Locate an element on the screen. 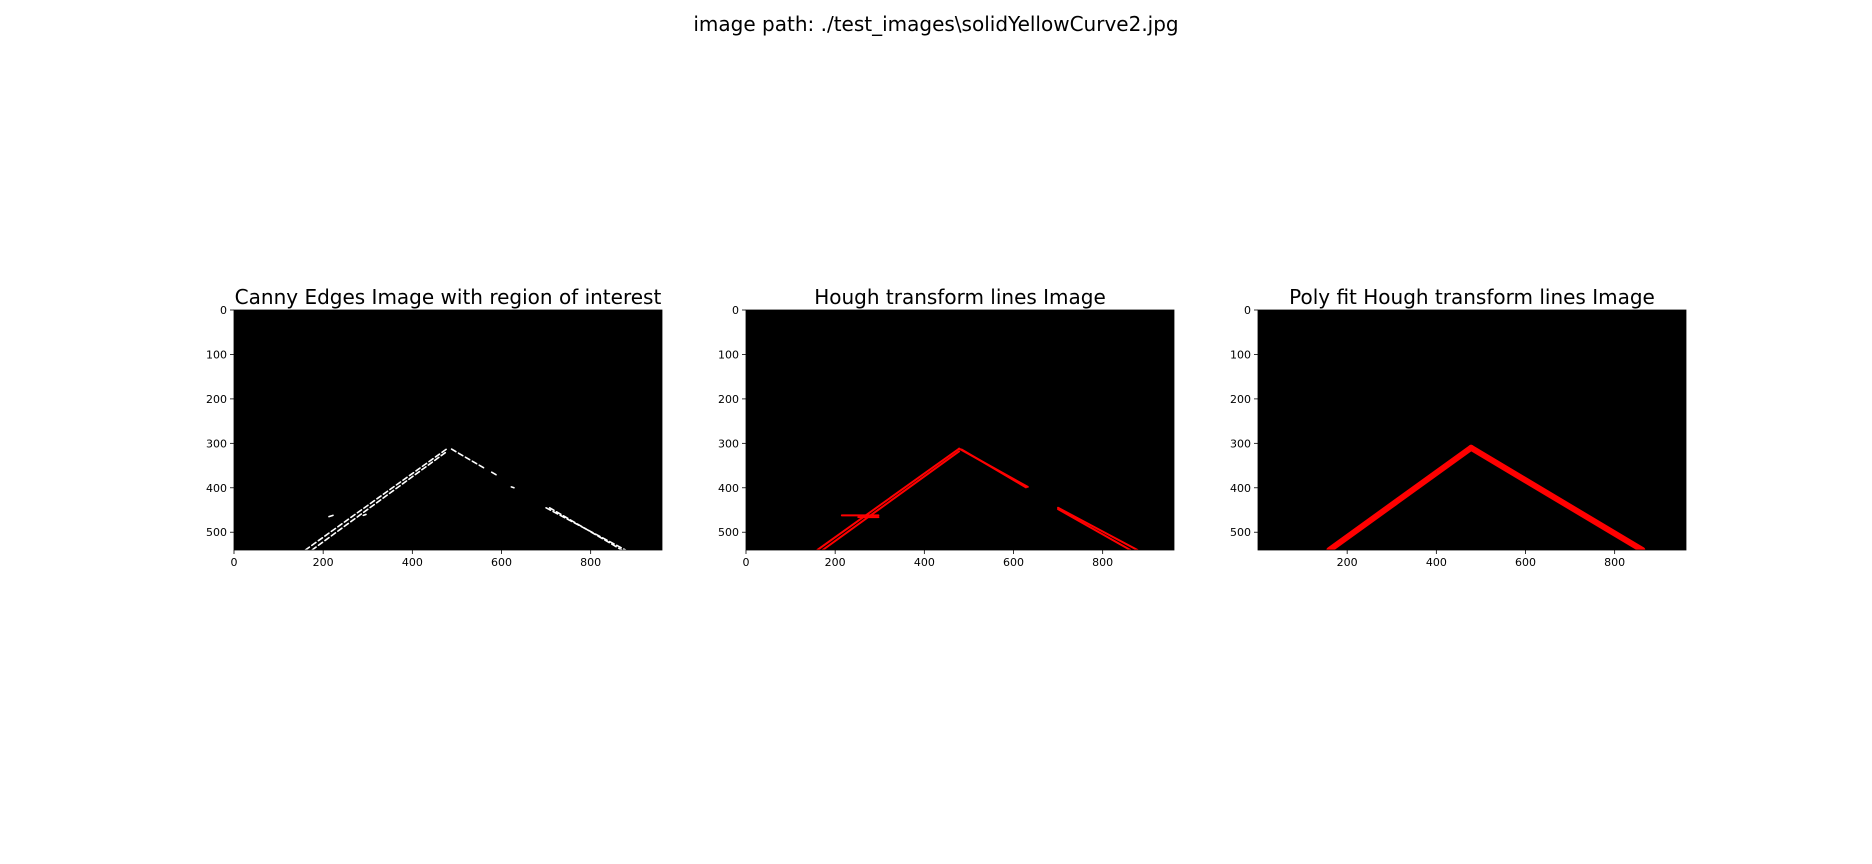 The height and width of the screenshot is (864, 1872). subplot-title: Poly fit Hough transform lines Image is located at coordinates (1472, 297).